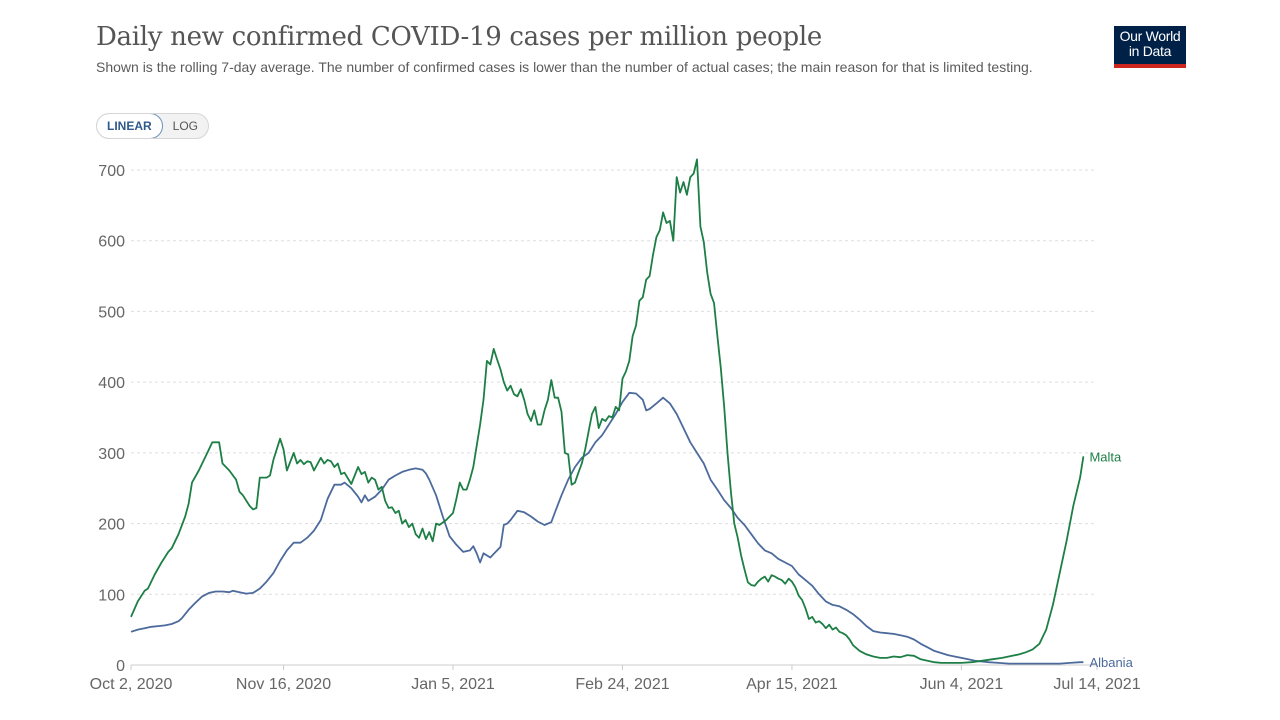 This screenshot has width=1280, height=720. I want to click on logo-line-1: Our World, so click(1150, 36).